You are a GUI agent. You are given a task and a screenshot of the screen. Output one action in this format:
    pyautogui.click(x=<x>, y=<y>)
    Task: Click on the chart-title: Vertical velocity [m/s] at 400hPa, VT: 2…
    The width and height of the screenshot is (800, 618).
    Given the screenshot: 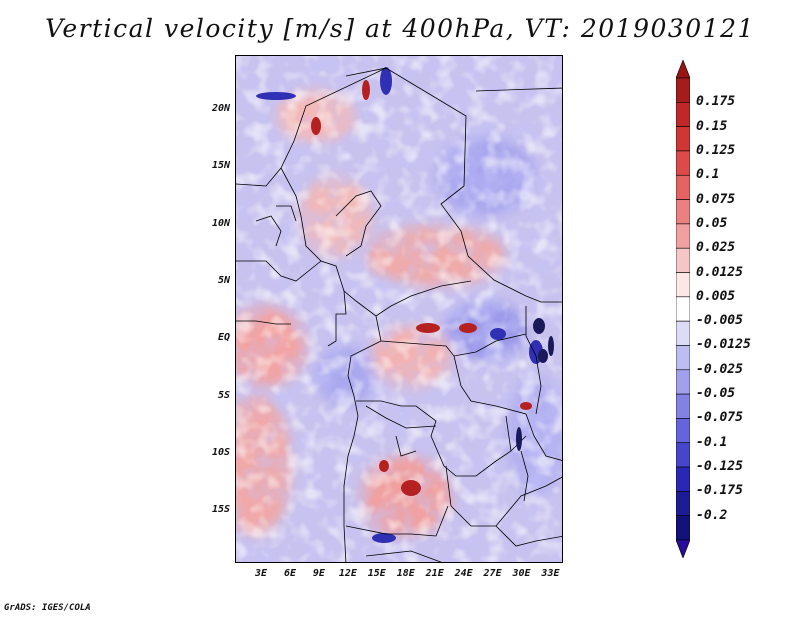 What is the action you would take?
    pyautogui.click(x=400, y=28)
    